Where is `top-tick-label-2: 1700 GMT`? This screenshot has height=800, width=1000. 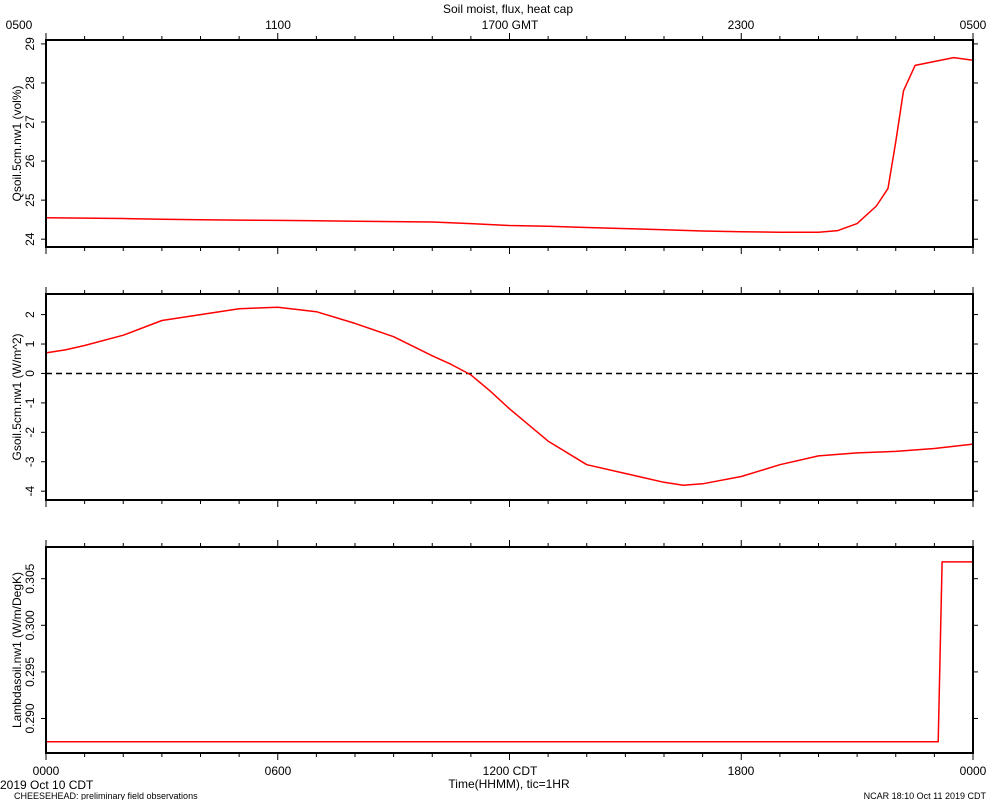 top-tick-label-2: 1700 GMT is located at coordinates (510, 25).